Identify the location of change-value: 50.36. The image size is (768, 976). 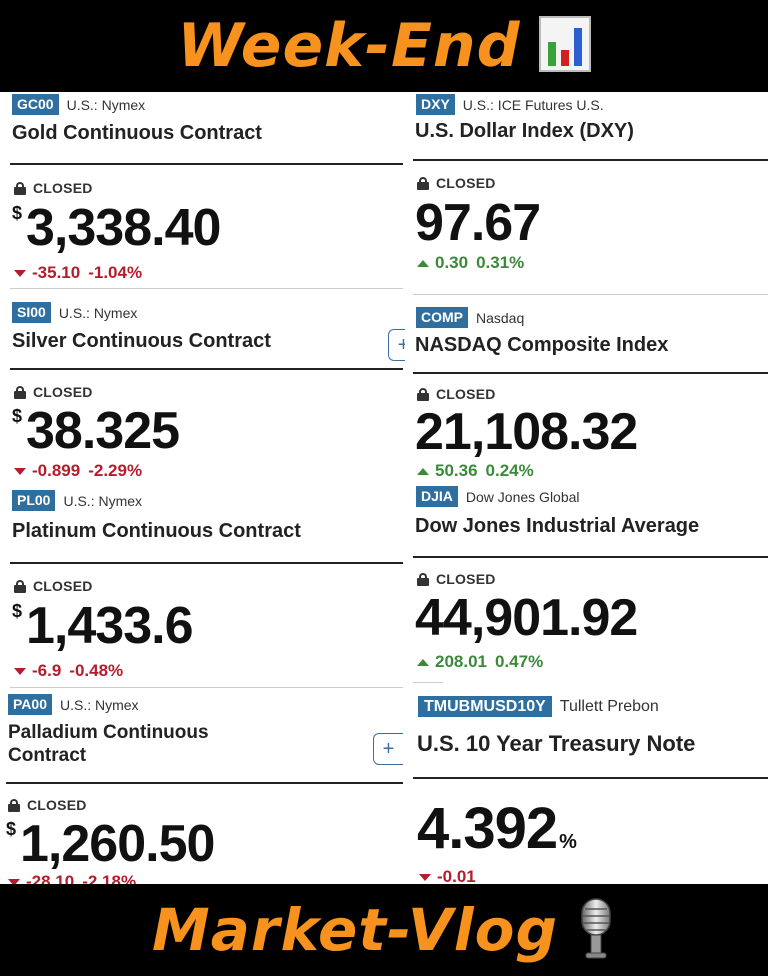
(456, 470).